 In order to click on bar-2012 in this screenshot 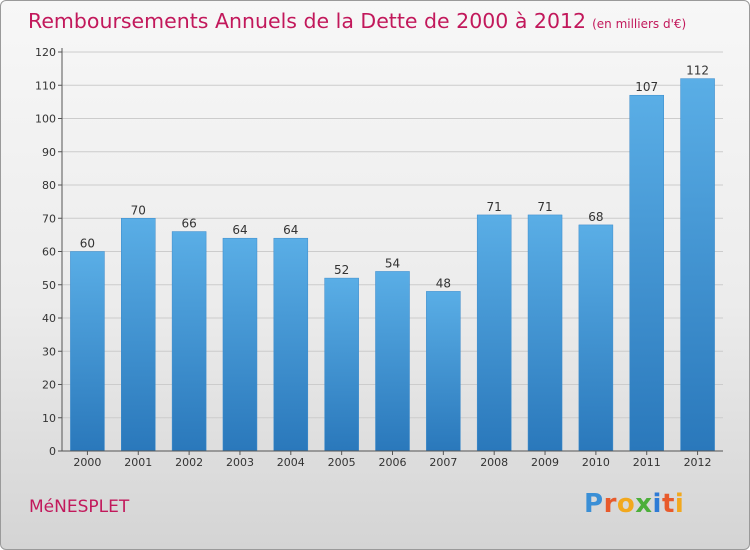, I will do `click(697, 265)`.